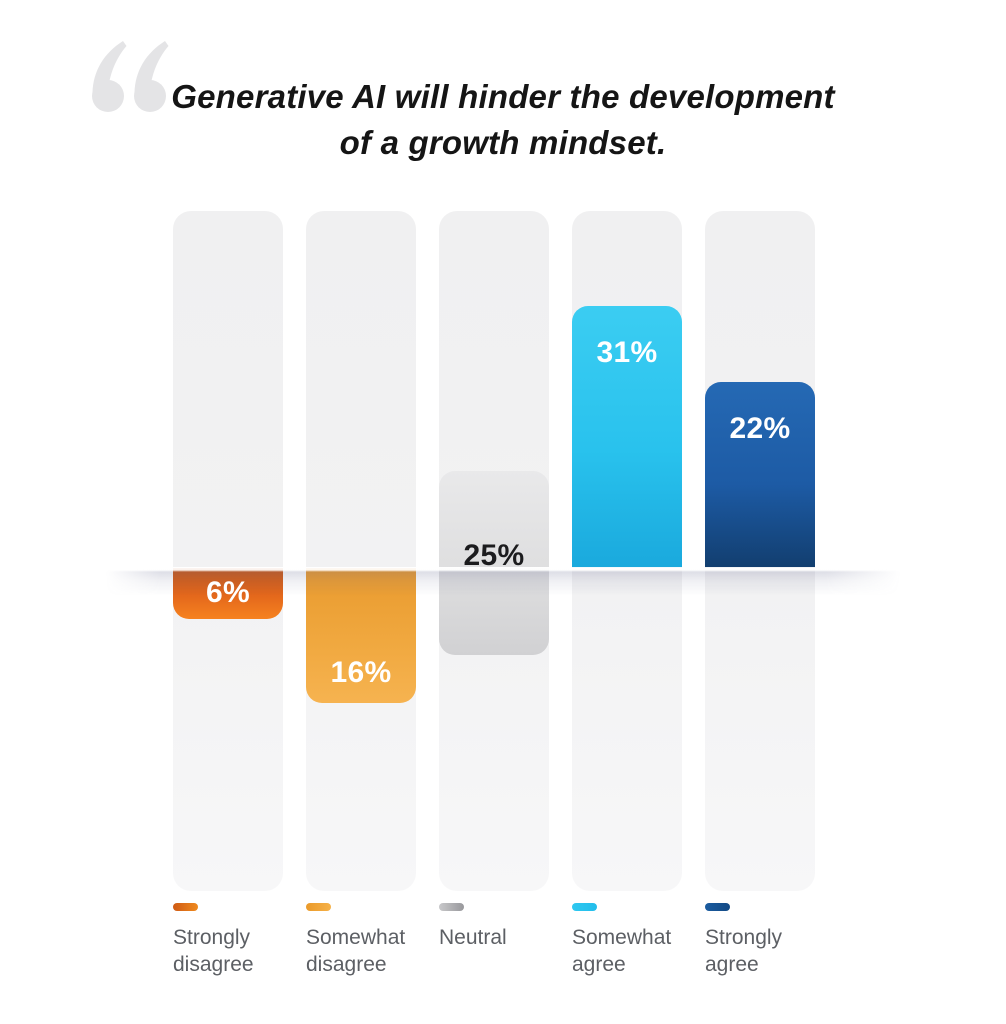  Describe the element at coordinates (503, 142) in the screenshot. I see `chart-title-line2: of a growth mindset.` at that location.